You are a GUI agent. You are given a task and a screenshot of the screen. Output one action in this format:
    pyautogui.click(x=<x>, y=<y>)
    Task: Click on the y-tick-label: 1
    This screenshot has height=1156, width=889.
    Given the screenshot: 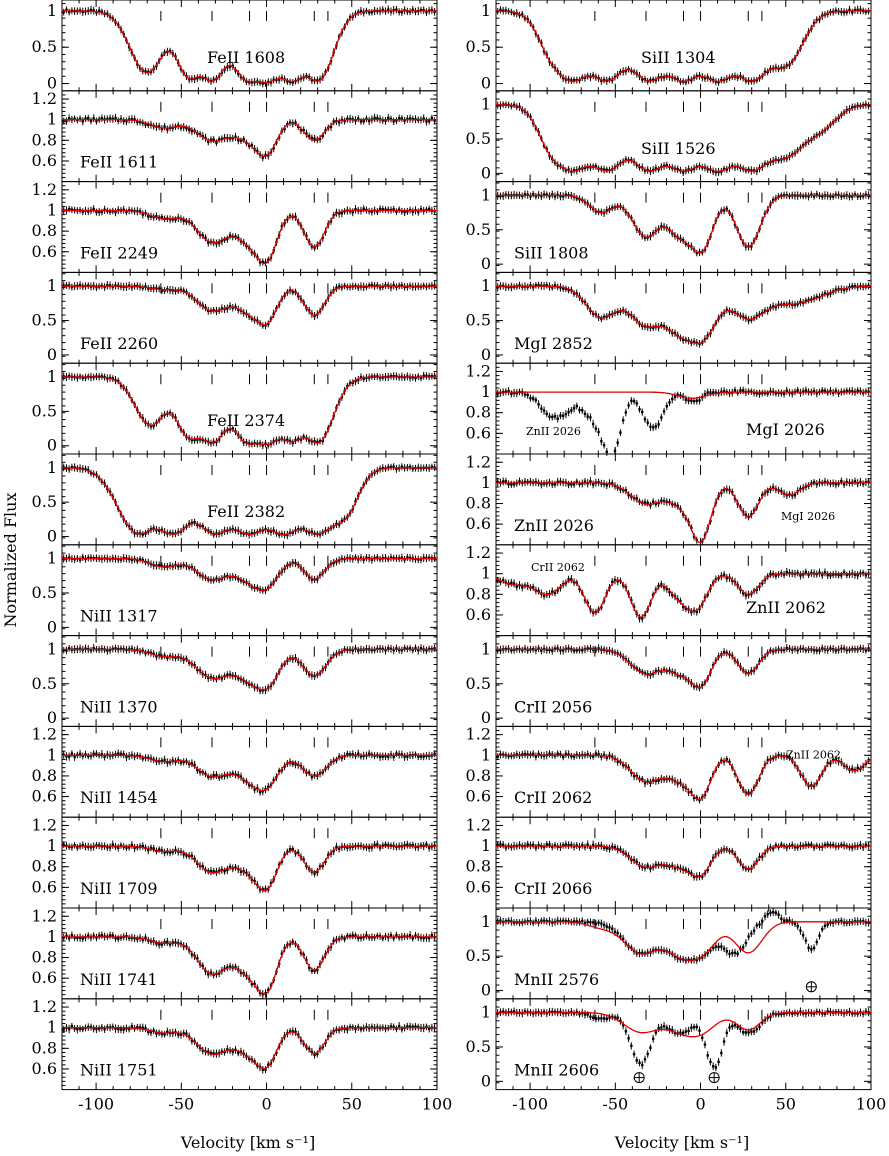 What is the action you would take?
    pyautogui.click(x=52, y=209)
    